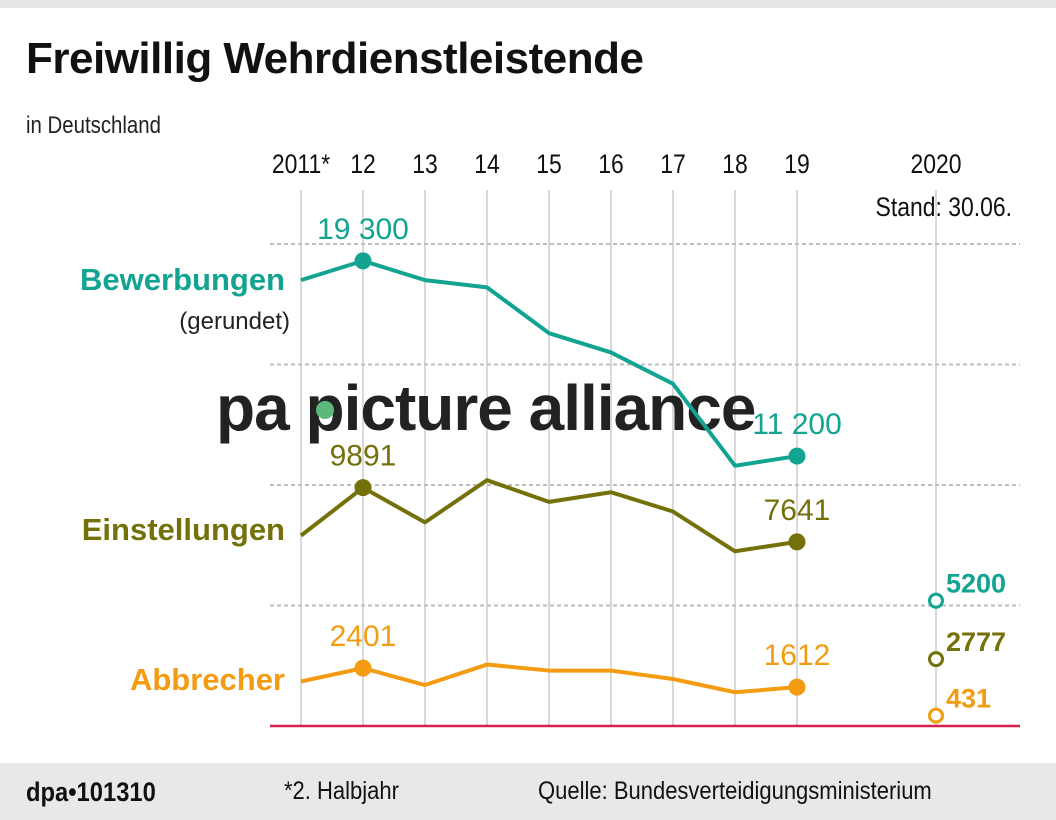  I want to click on data-label-2020: 2777, so click(976, 642).